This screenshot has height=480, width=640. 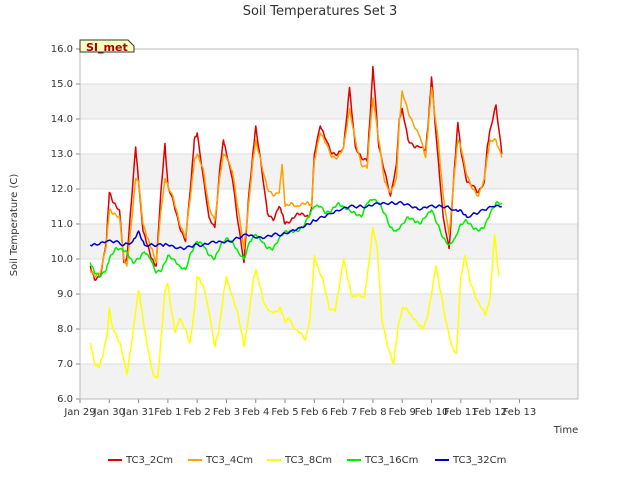 I want to click on x-tick-label: Feb 4, so click(x=255, y=412).